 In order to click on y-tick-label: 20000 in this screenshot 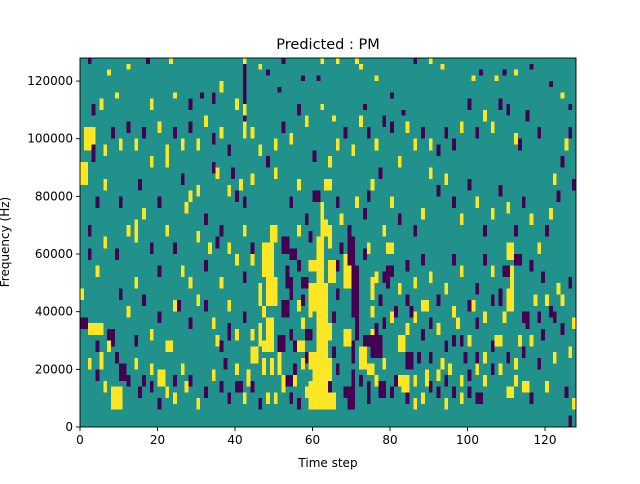, I will do `click(54, 369)`.